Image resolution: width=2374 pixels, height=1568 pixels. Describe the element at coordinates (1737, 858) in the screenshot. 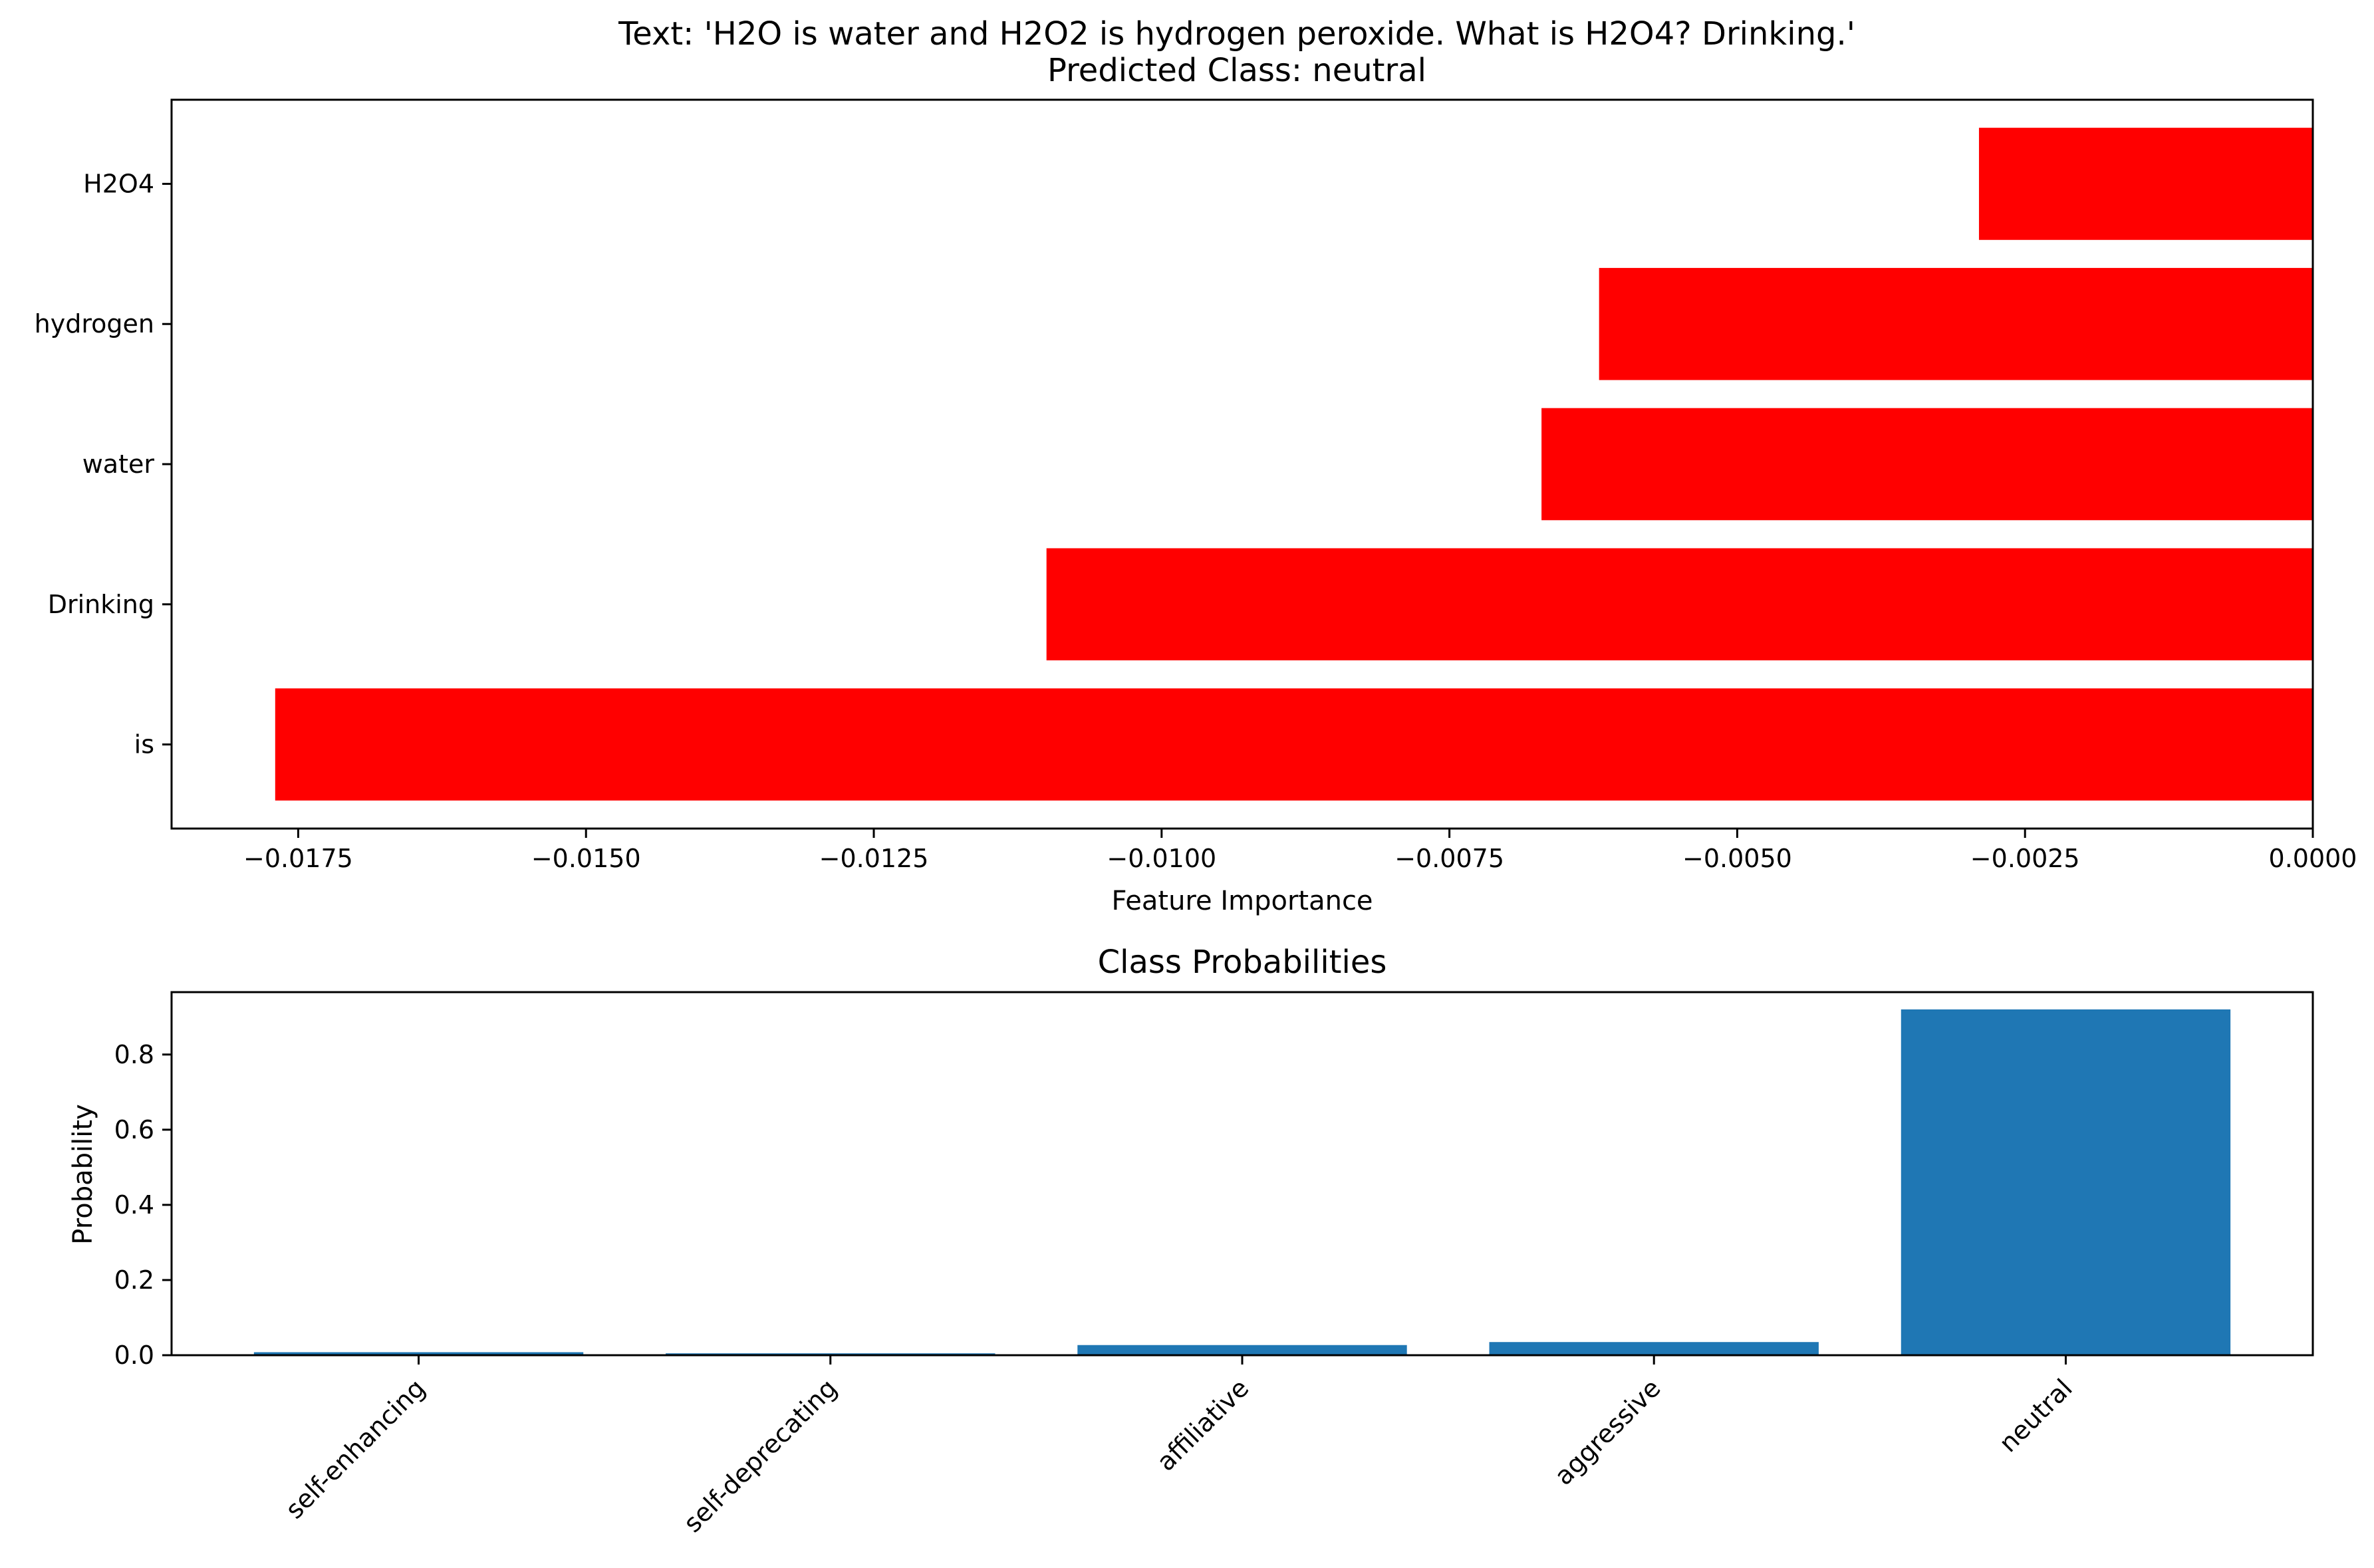

I see `x-tick-label: −0.0050` at that location.